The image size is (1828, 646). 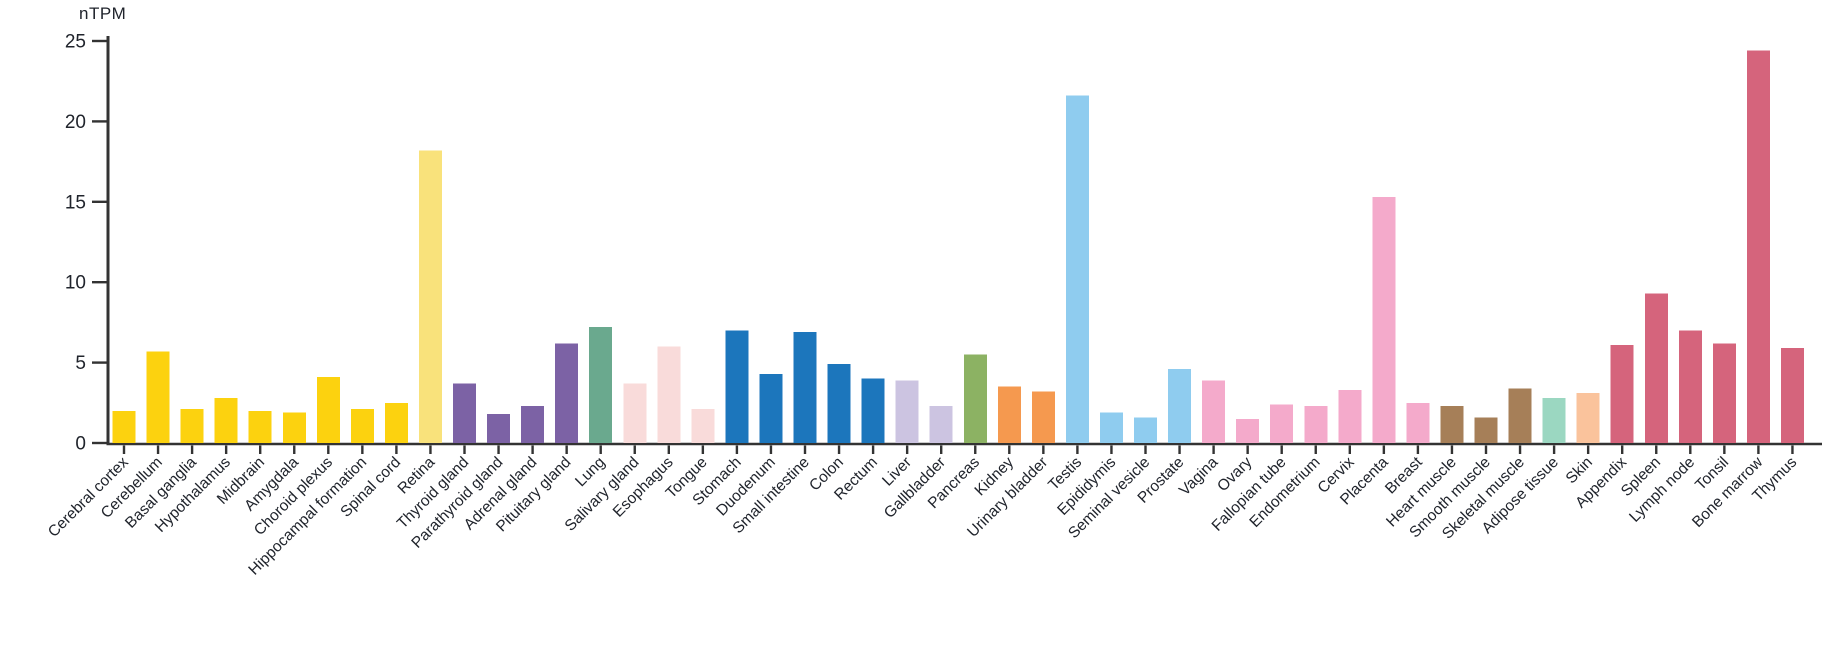 I want to click on bar-tongue, so click(x=703, y=426).